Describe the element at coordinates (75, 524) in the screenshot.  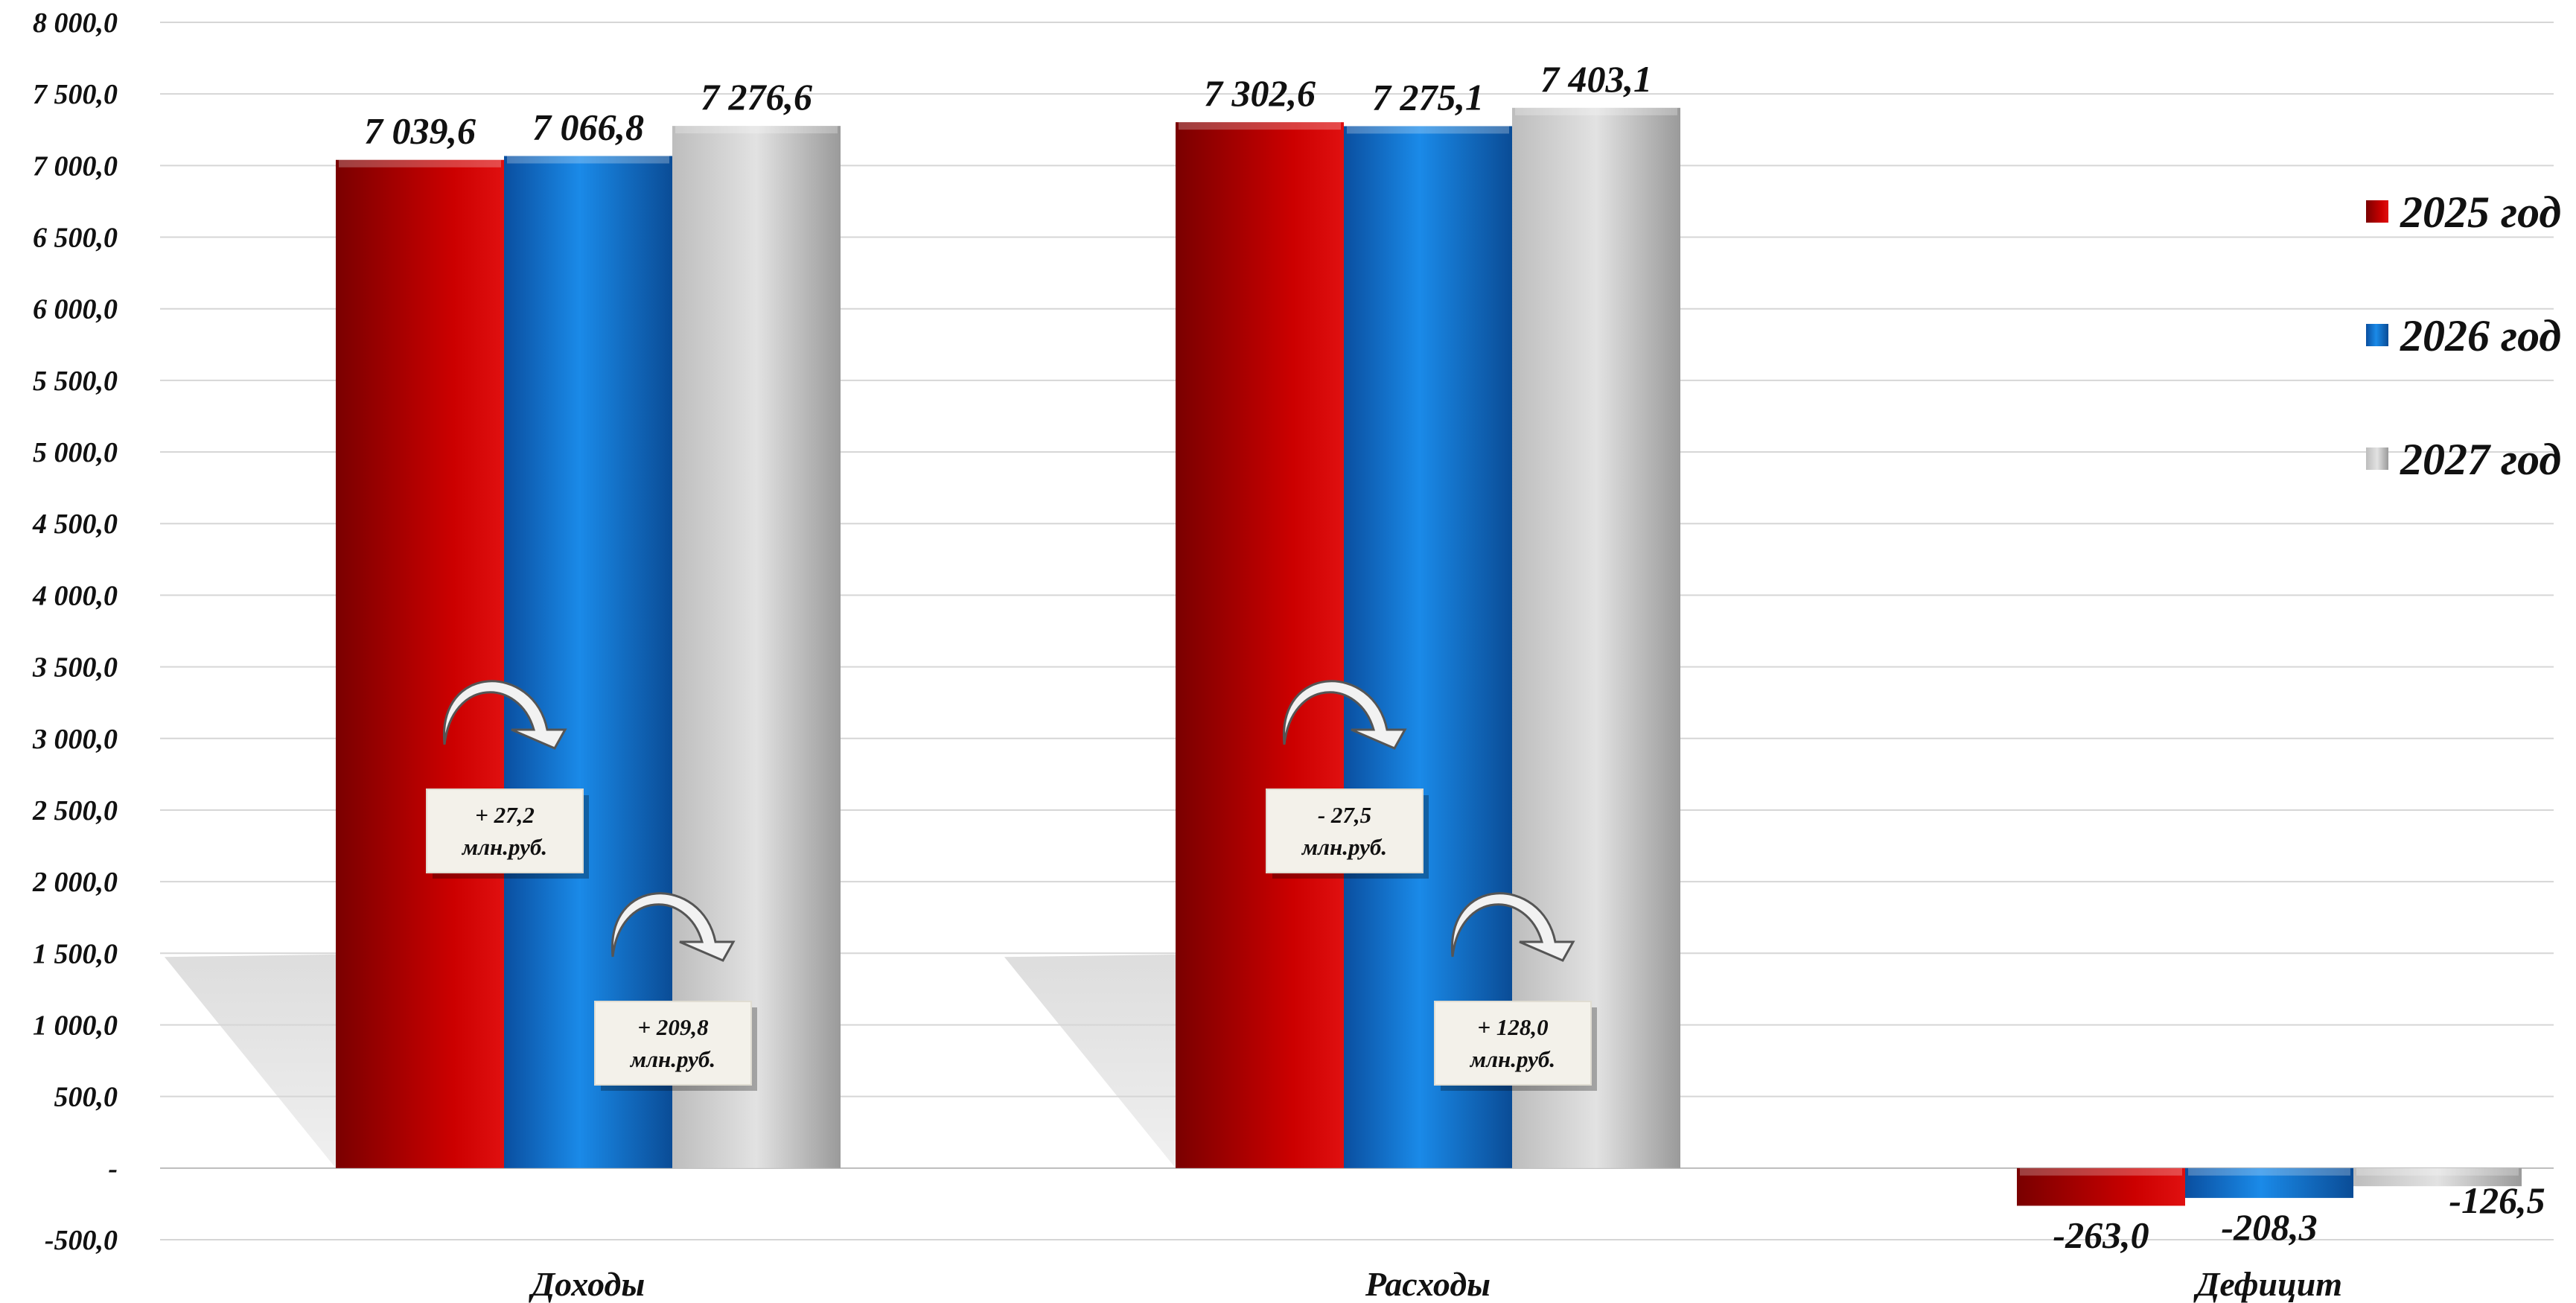
I see `y-tick-label: 4 500,0` at that location.